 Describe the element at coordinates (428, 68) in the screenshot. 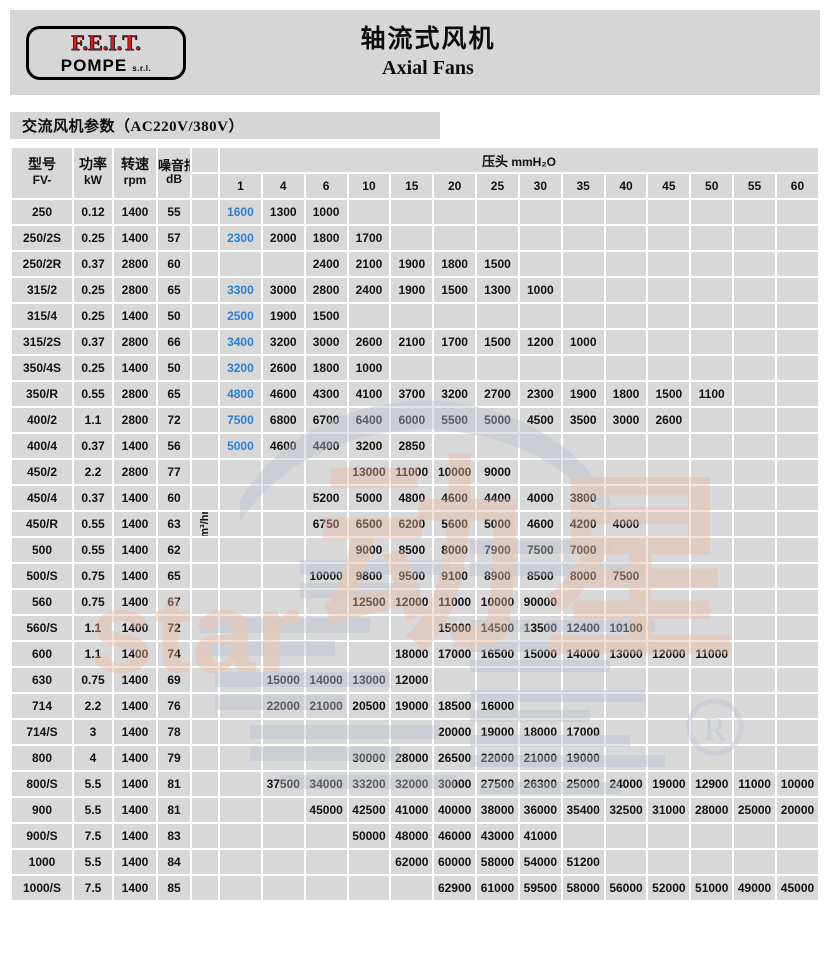

I see `page-title-english: Axial Fans` at that location.